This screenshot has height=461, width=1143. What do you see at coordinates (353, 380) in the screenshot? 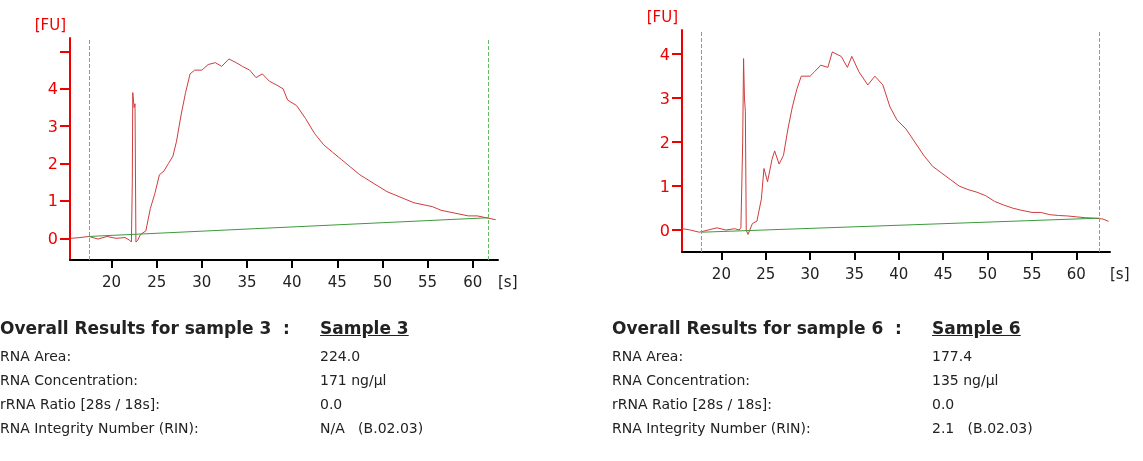
I see `text: 171 ng/µl` at bounding box center [353, 380].